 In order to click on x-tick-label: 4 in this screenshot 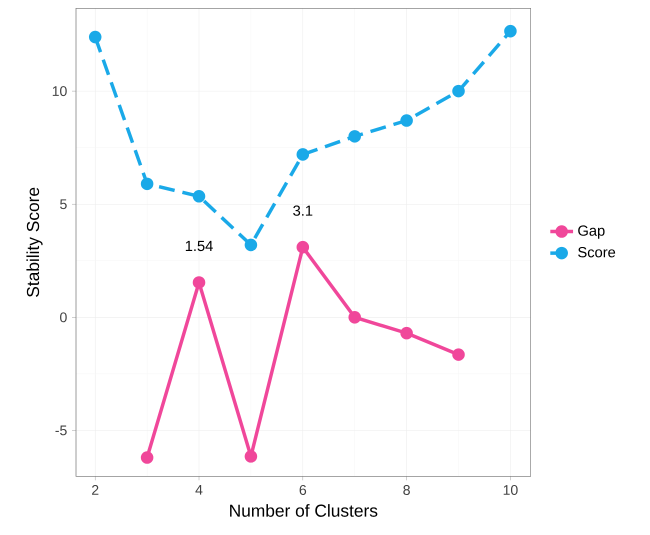, I will do `click(198, 490)`.